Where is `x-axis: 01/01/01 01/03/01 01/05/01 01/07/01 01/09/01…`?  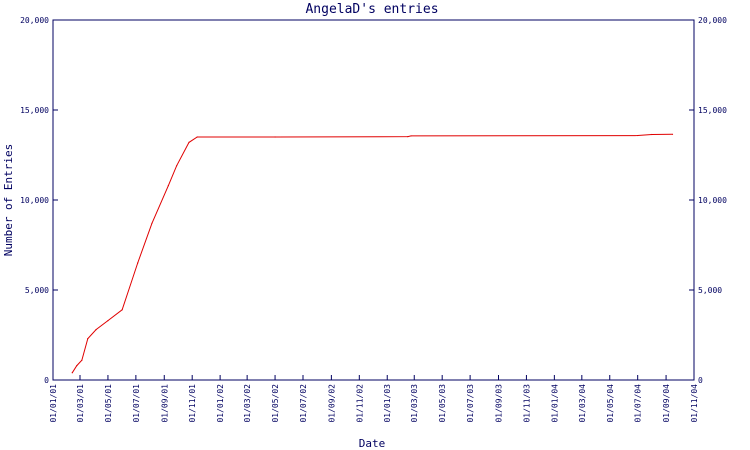
x-axis: 01/01/01 01/03/01 01/05/01 01/07/01 01/09/01… is located at coordinates (374, 399).